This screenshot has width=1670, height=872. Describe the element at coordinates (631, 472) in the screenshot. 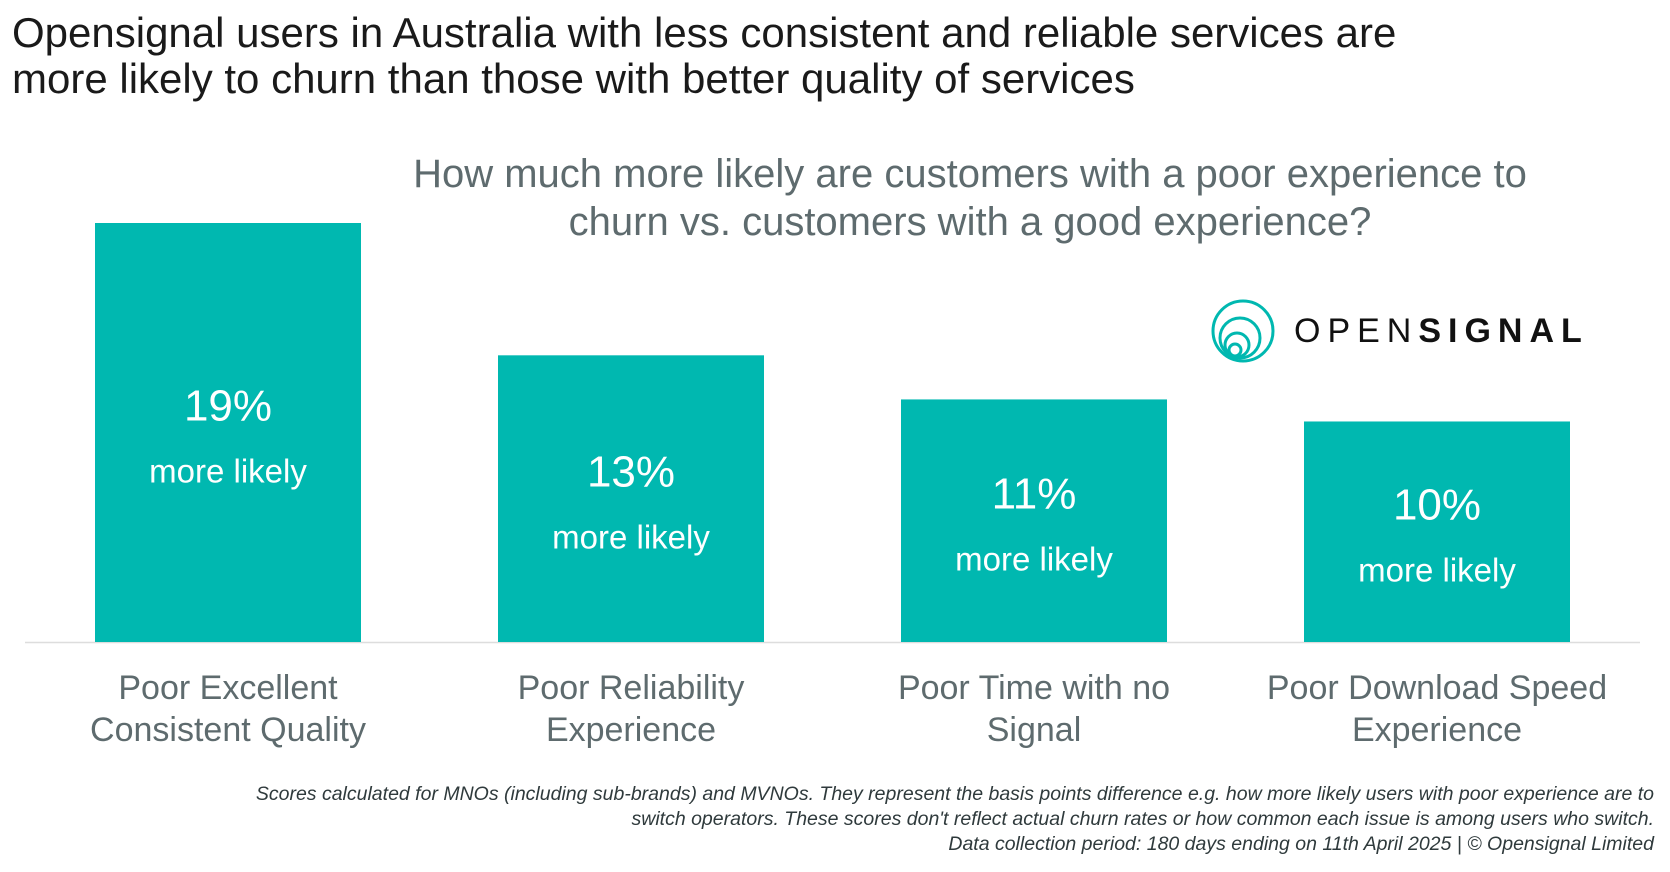

I see `bar-2-value-label: 13%` at that location.